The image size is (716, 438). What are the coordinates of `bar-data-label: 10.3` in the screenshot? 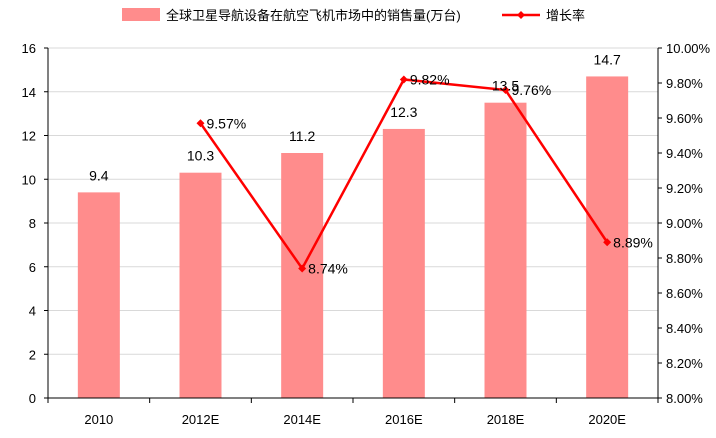 It's located at (200, 156).